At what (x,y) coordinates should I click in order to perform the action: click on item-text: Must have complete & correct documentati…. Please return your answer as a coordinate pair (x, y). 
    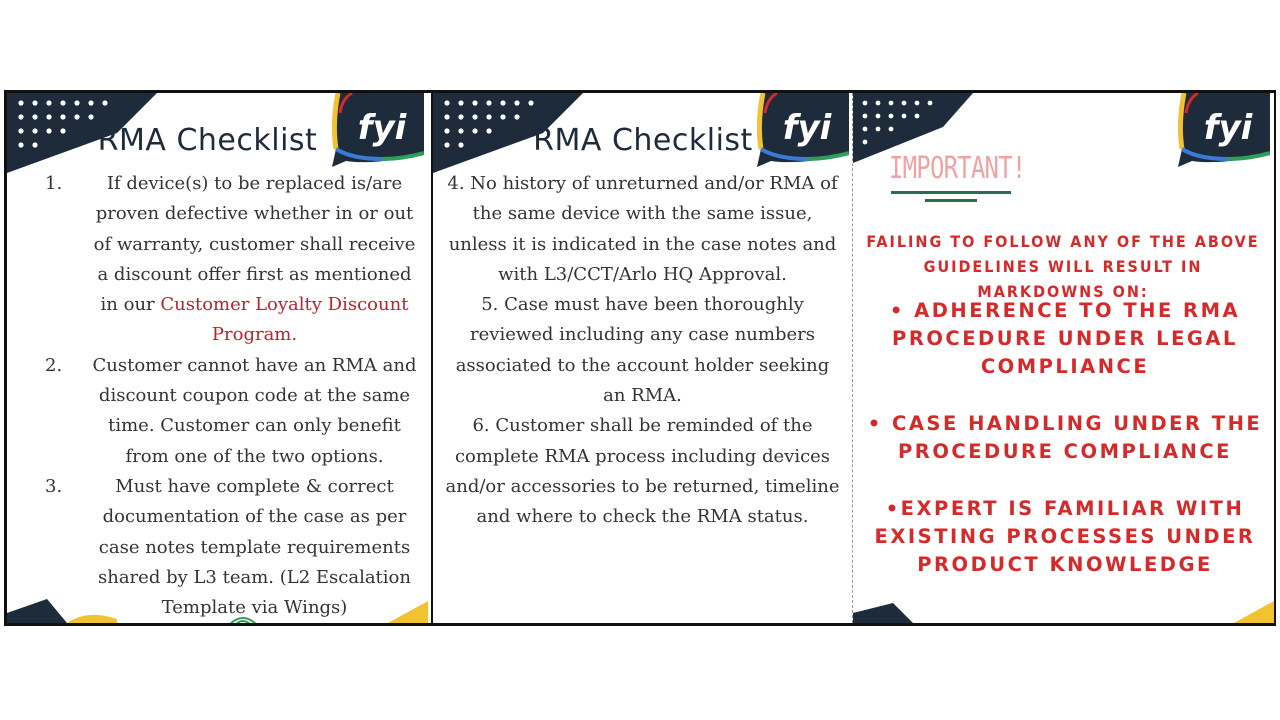
    Looking at the image, I should click on (254, 547).